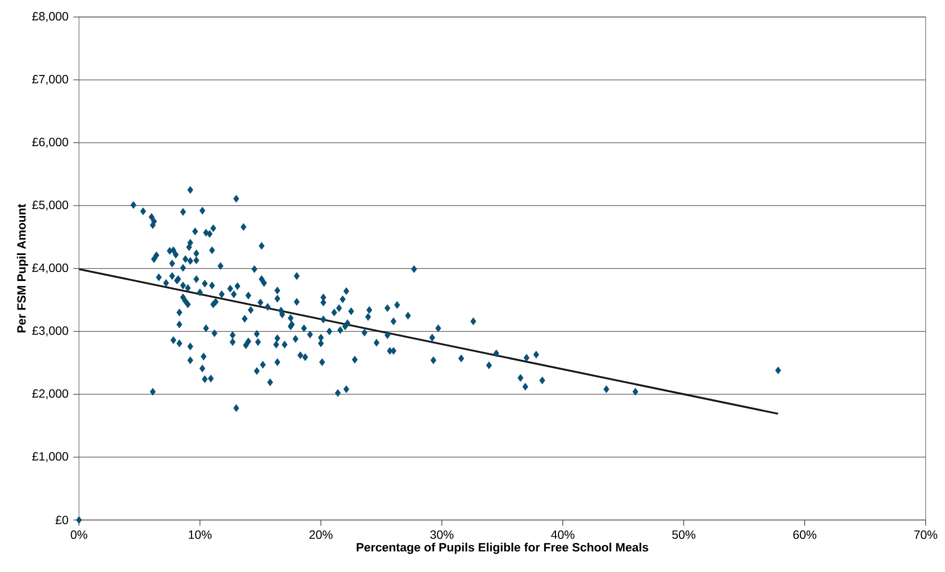 The width and height of the screenshot is (945, 572). I want to click on y-tick-label: £2,000, so click(50, 394).